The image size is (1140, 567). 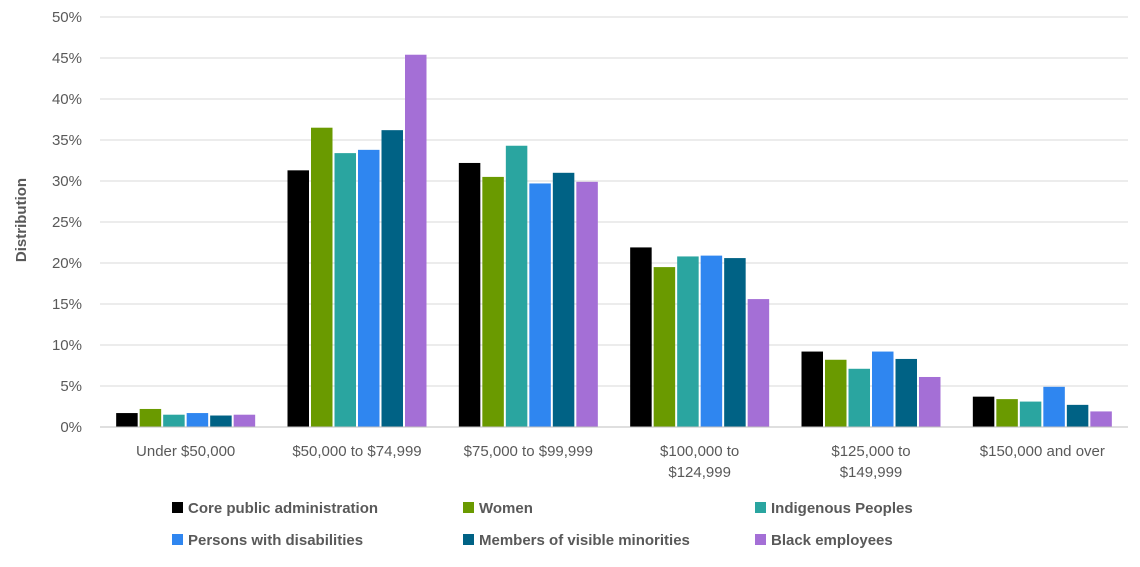 I want to click on legend-label: Indigenous Peoples, so click(x=842, y=508).